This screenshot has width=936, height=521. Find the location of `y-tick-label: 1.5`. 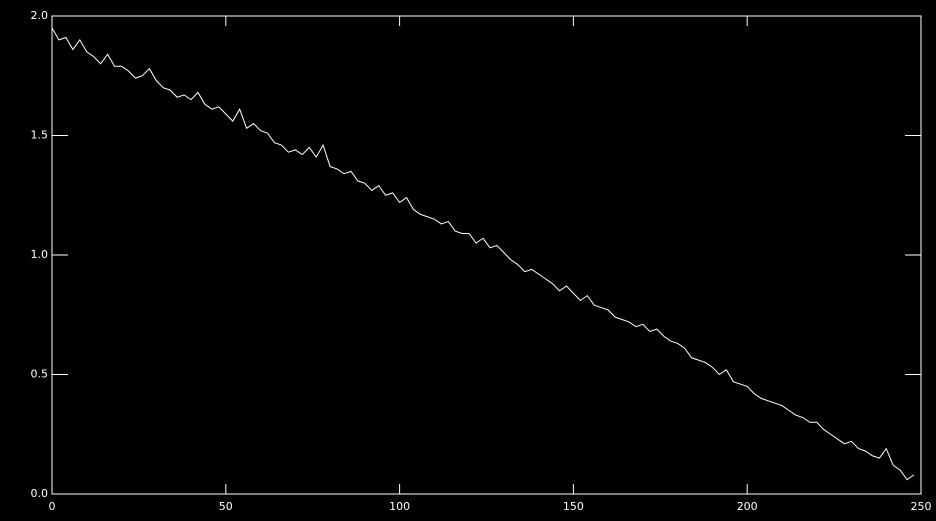

y-tick-label: 1.5 is located at coordinates (40, 135).